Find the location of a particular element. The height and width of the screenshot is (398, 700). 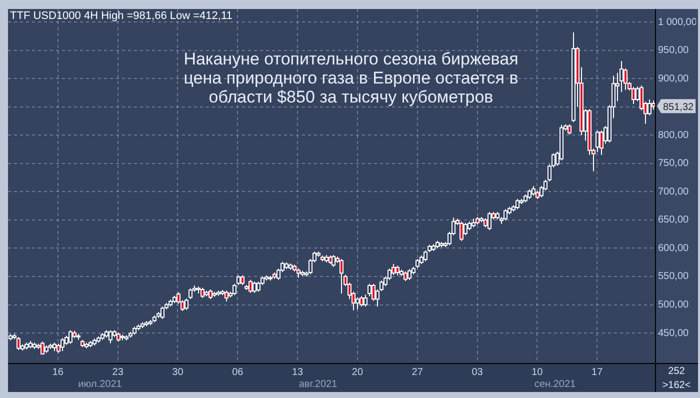

text: >162< is located at coordinates (676, 385).